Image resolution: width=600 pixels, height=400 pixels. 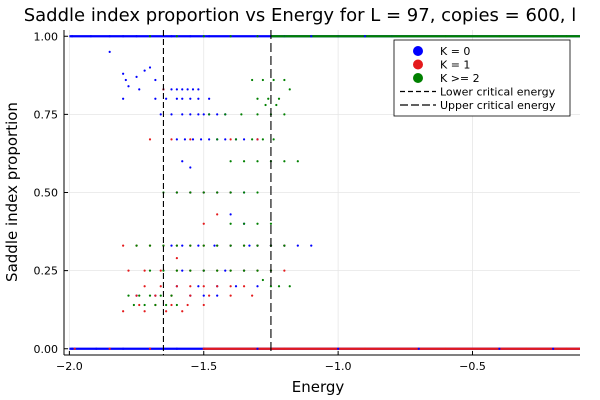 What do you see at coordinates (482, 78) in the screenshot?
I see `legend-box` at bounding box center [482, 78].